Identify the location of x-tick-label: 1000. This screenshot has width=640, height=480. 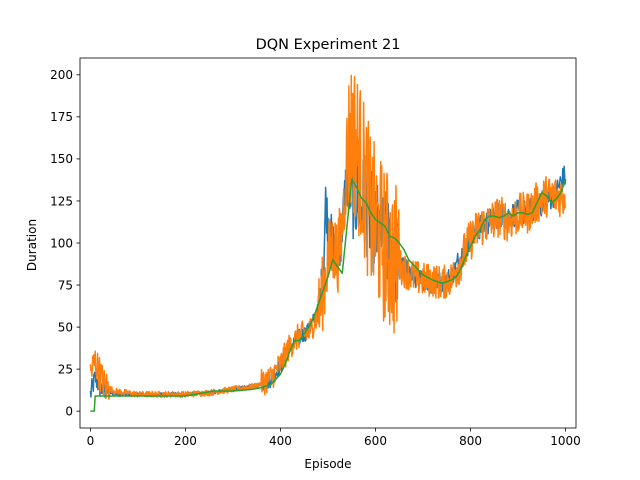
(565, 441).